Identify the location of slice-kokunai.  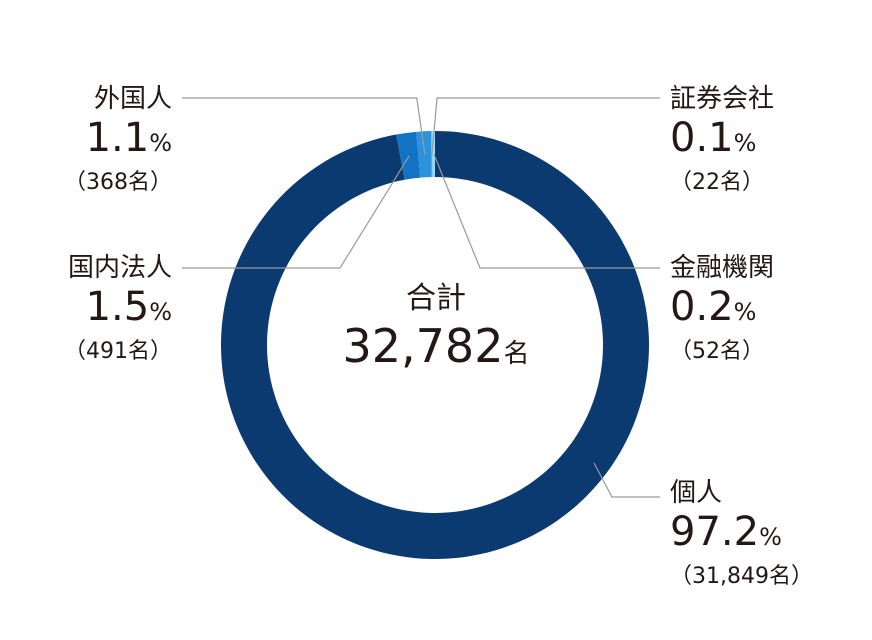
(408, 155).